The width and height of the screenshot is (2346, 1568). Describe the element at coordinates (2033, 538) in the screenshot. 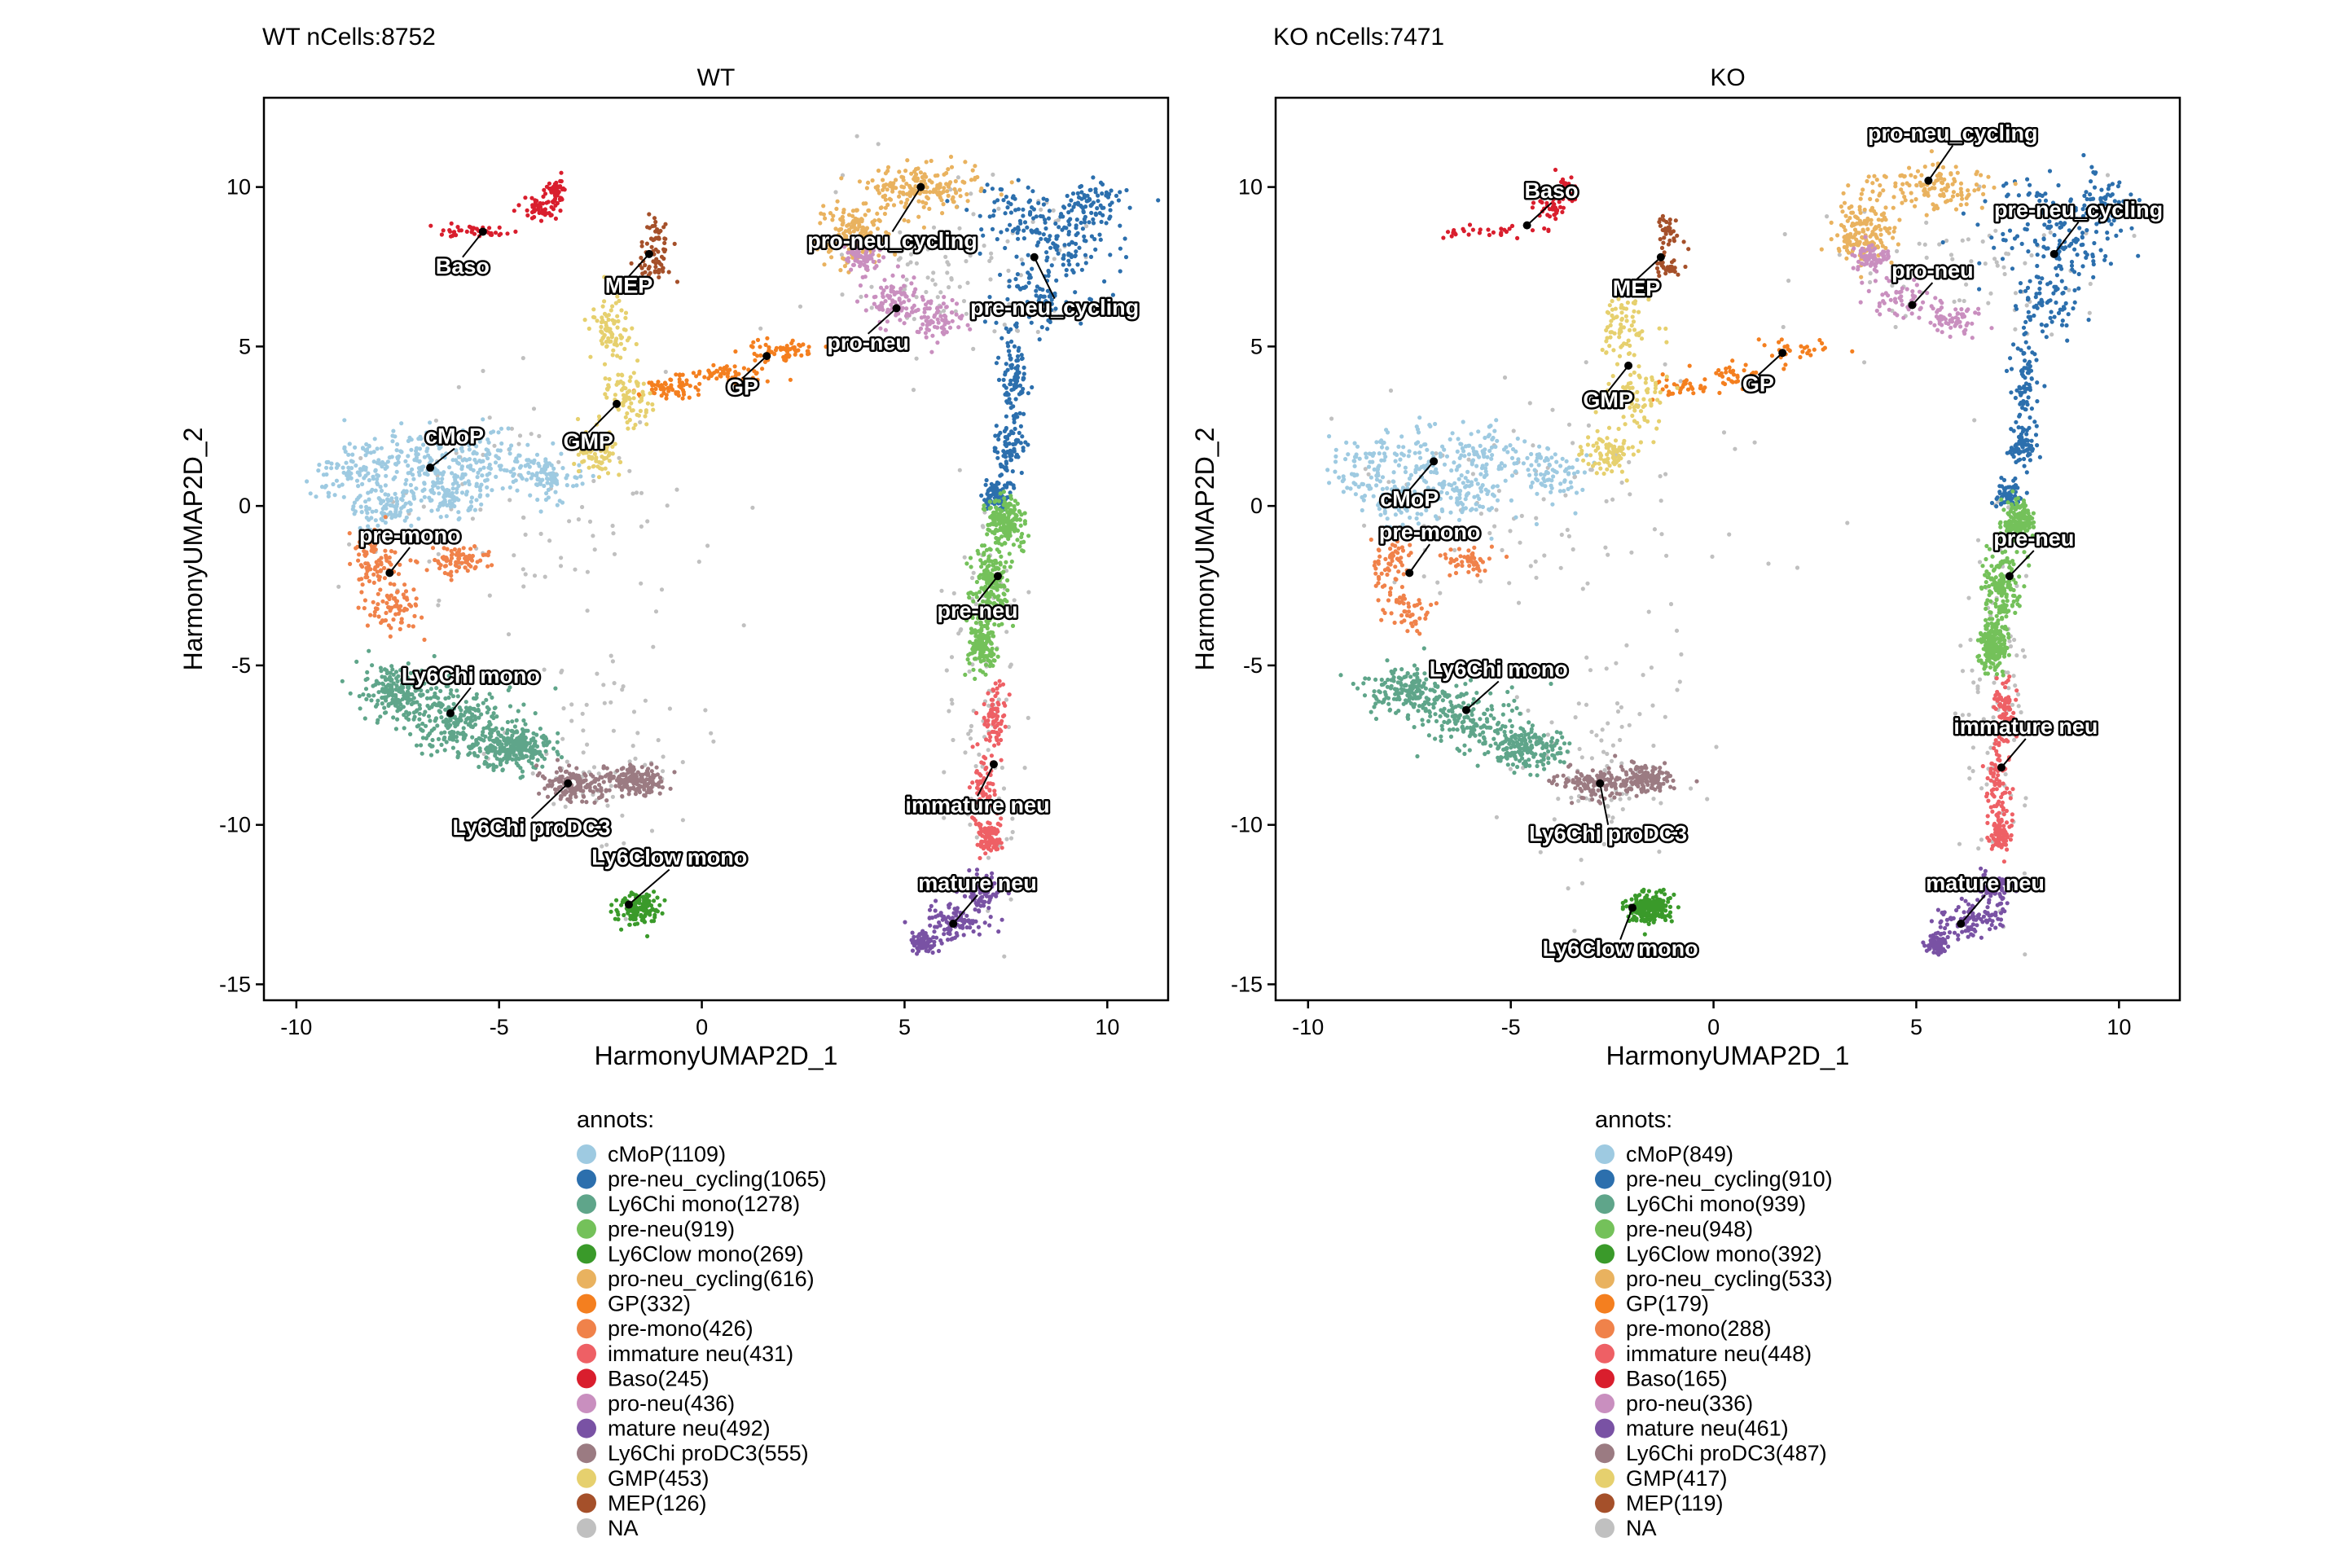

I see `cluster-label: pre-neu` at that location.